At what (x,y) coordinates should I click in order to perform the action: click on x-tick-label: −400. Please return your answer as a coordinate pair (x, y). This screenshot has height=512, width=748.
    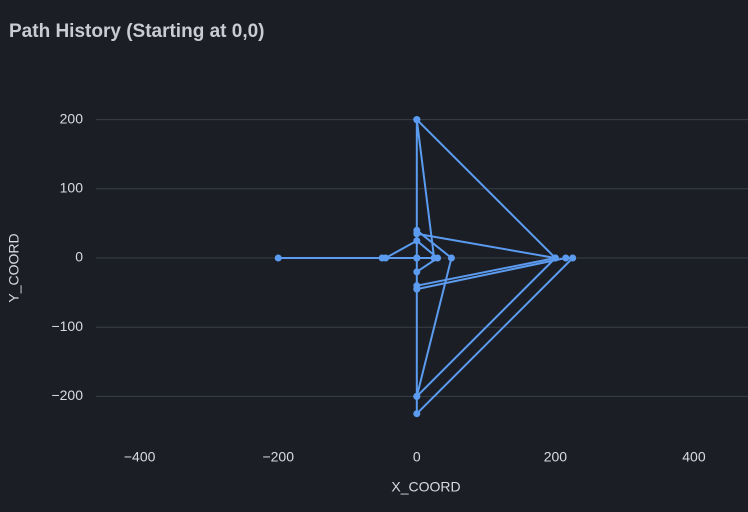
    Looking at the image, I should click on (140, 457).